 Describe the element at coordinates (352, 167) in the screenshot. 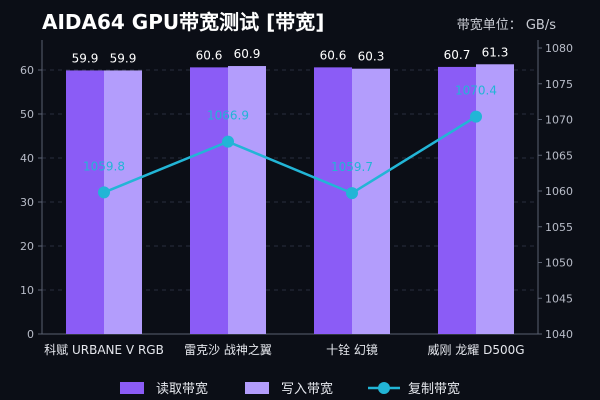

I see `line-value-label: 1059.7` at that location.